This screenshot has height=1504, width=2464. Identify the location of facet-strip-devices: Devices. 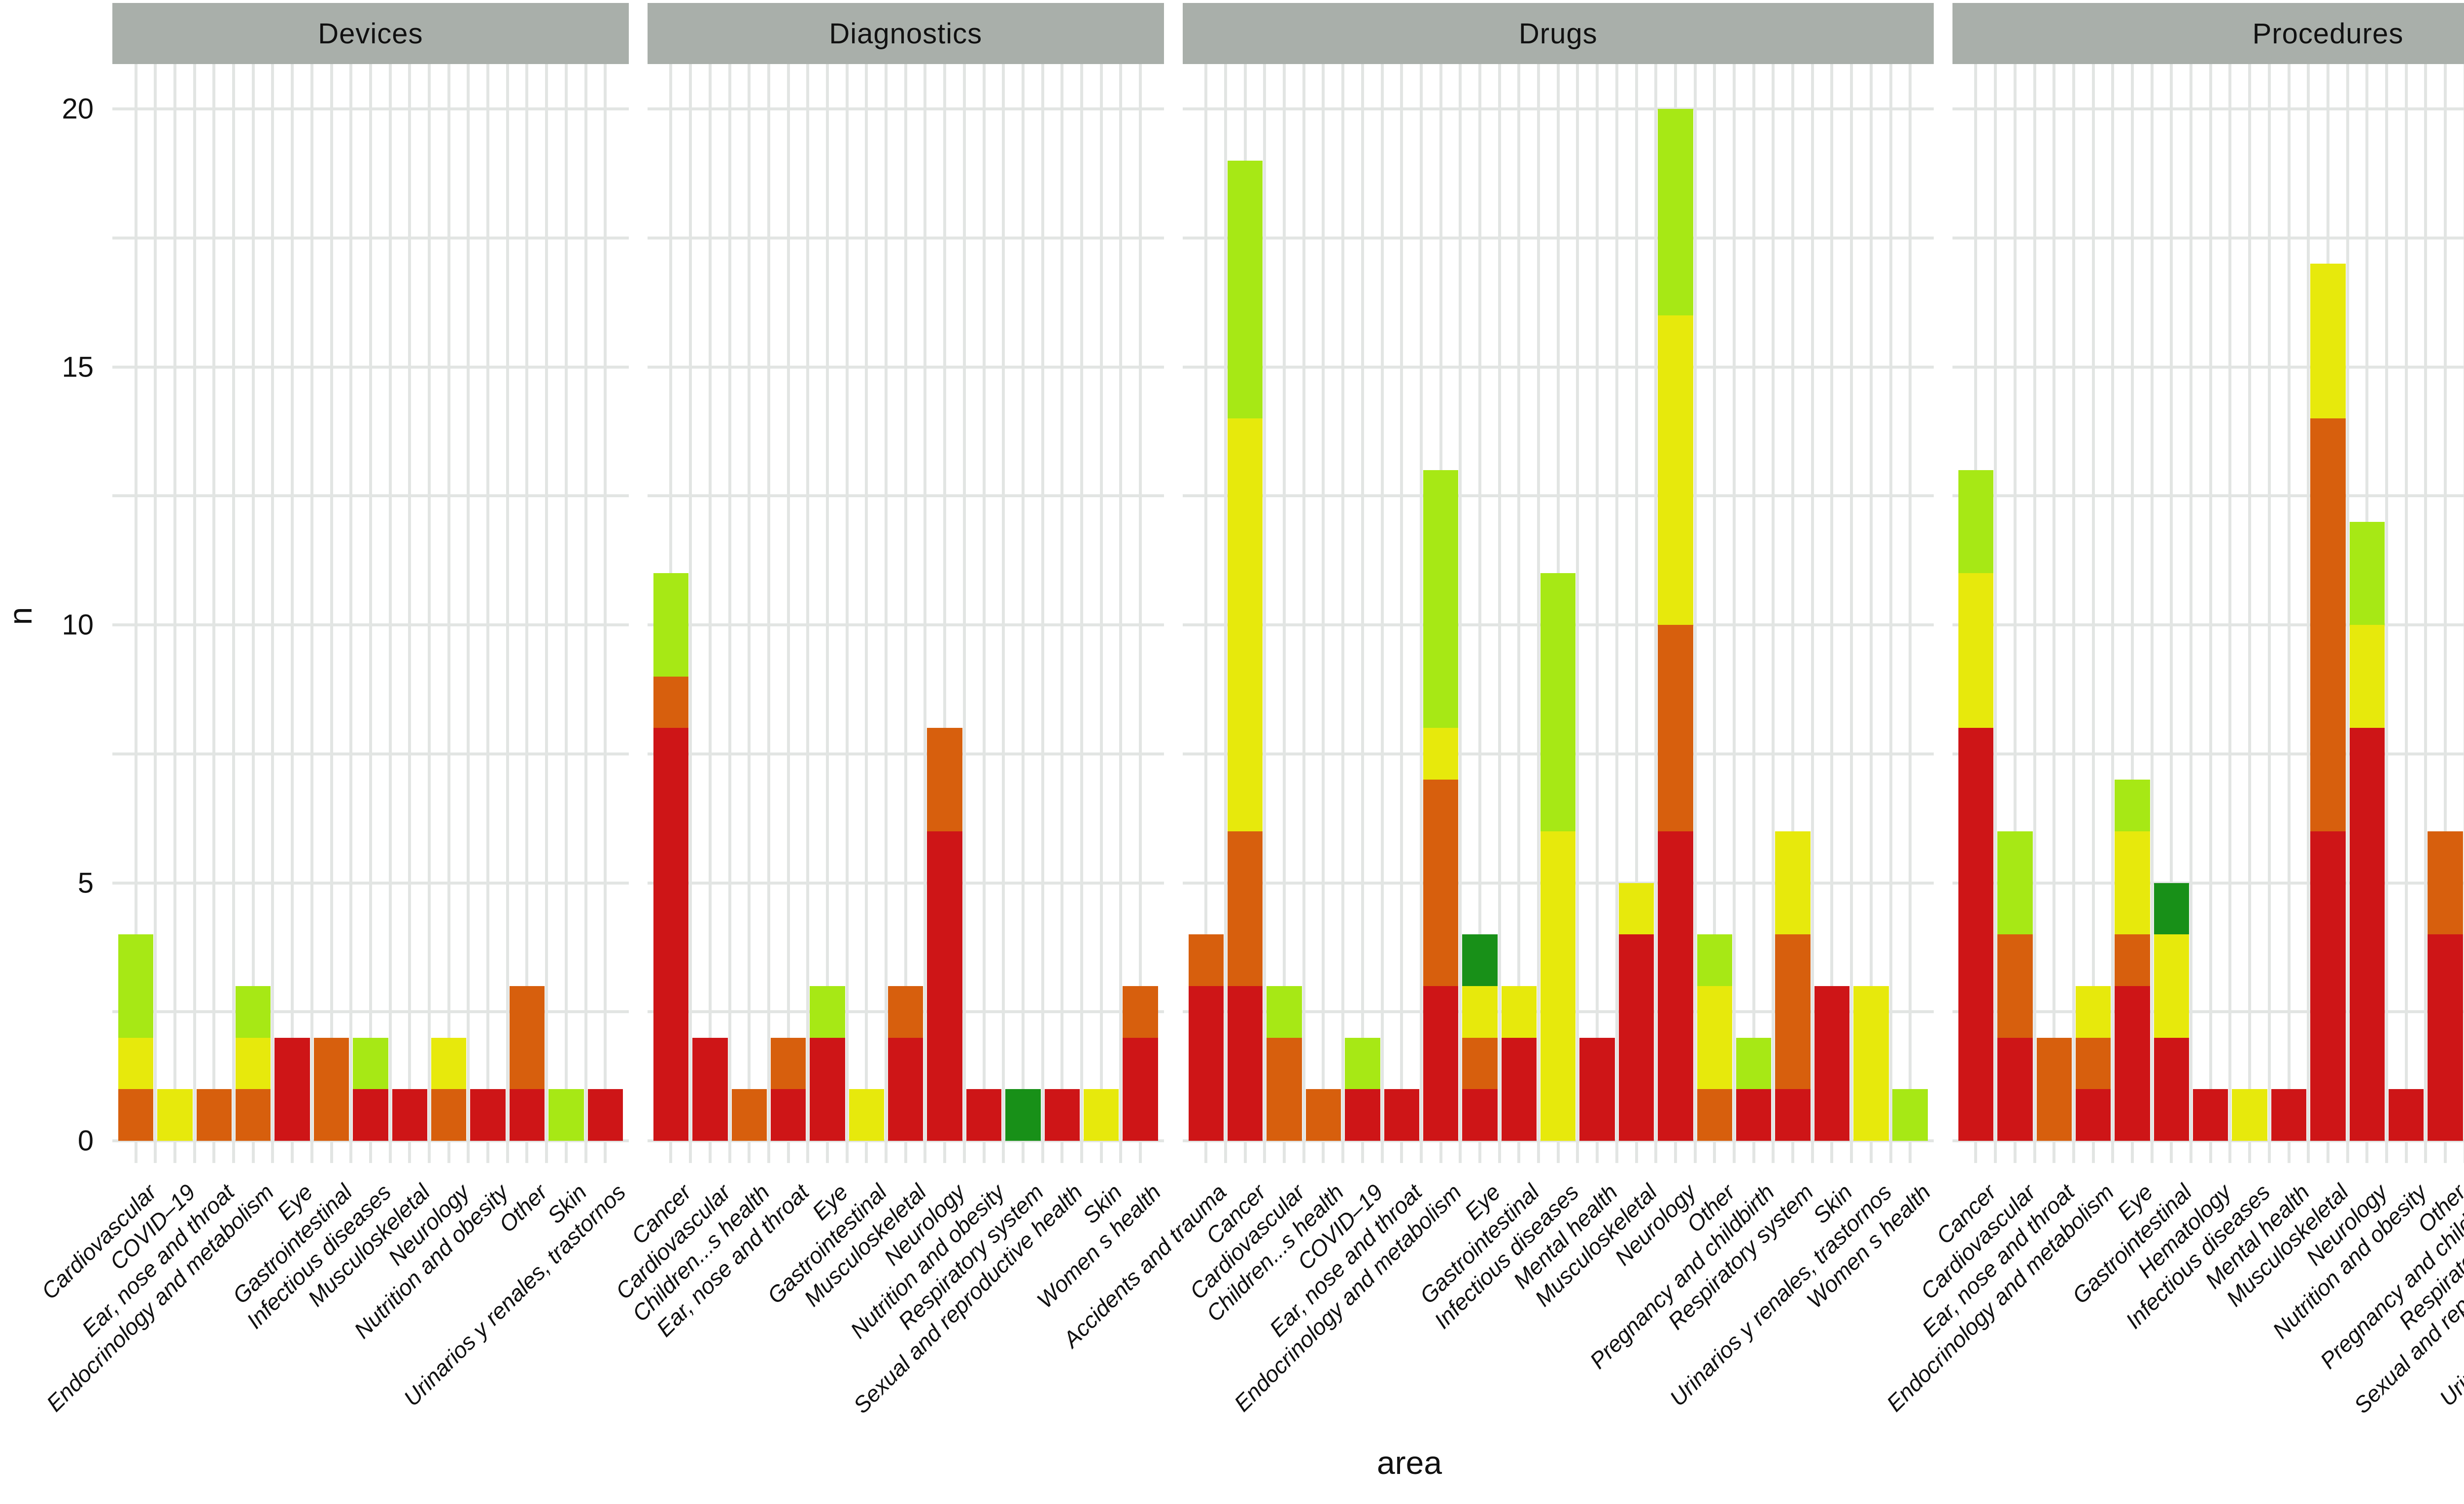
(370, 33).